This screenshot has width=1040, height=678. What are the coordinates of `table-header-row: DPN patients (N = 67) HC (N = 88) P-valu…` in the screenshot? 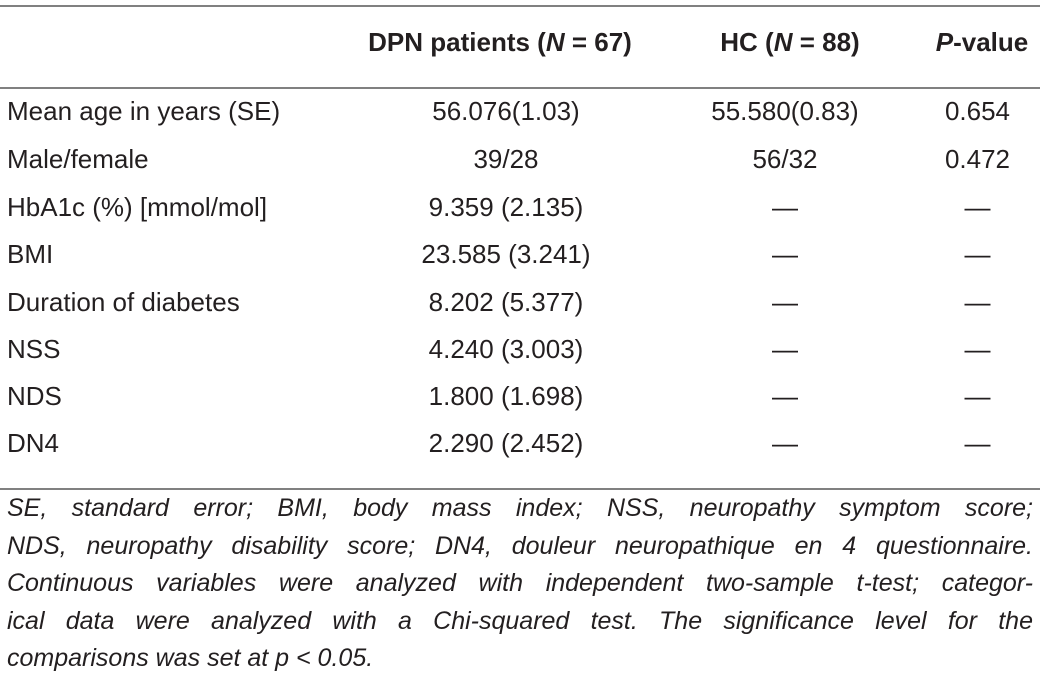 It's located at (520, 42).